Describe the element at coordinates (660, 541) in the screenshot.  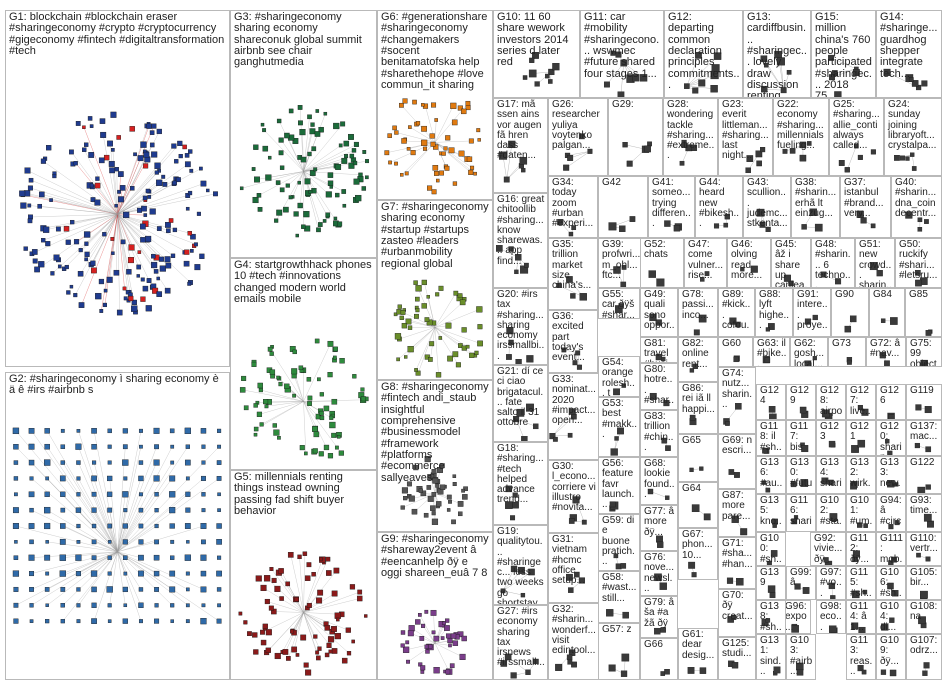
I see `group-network-g77` at that location.